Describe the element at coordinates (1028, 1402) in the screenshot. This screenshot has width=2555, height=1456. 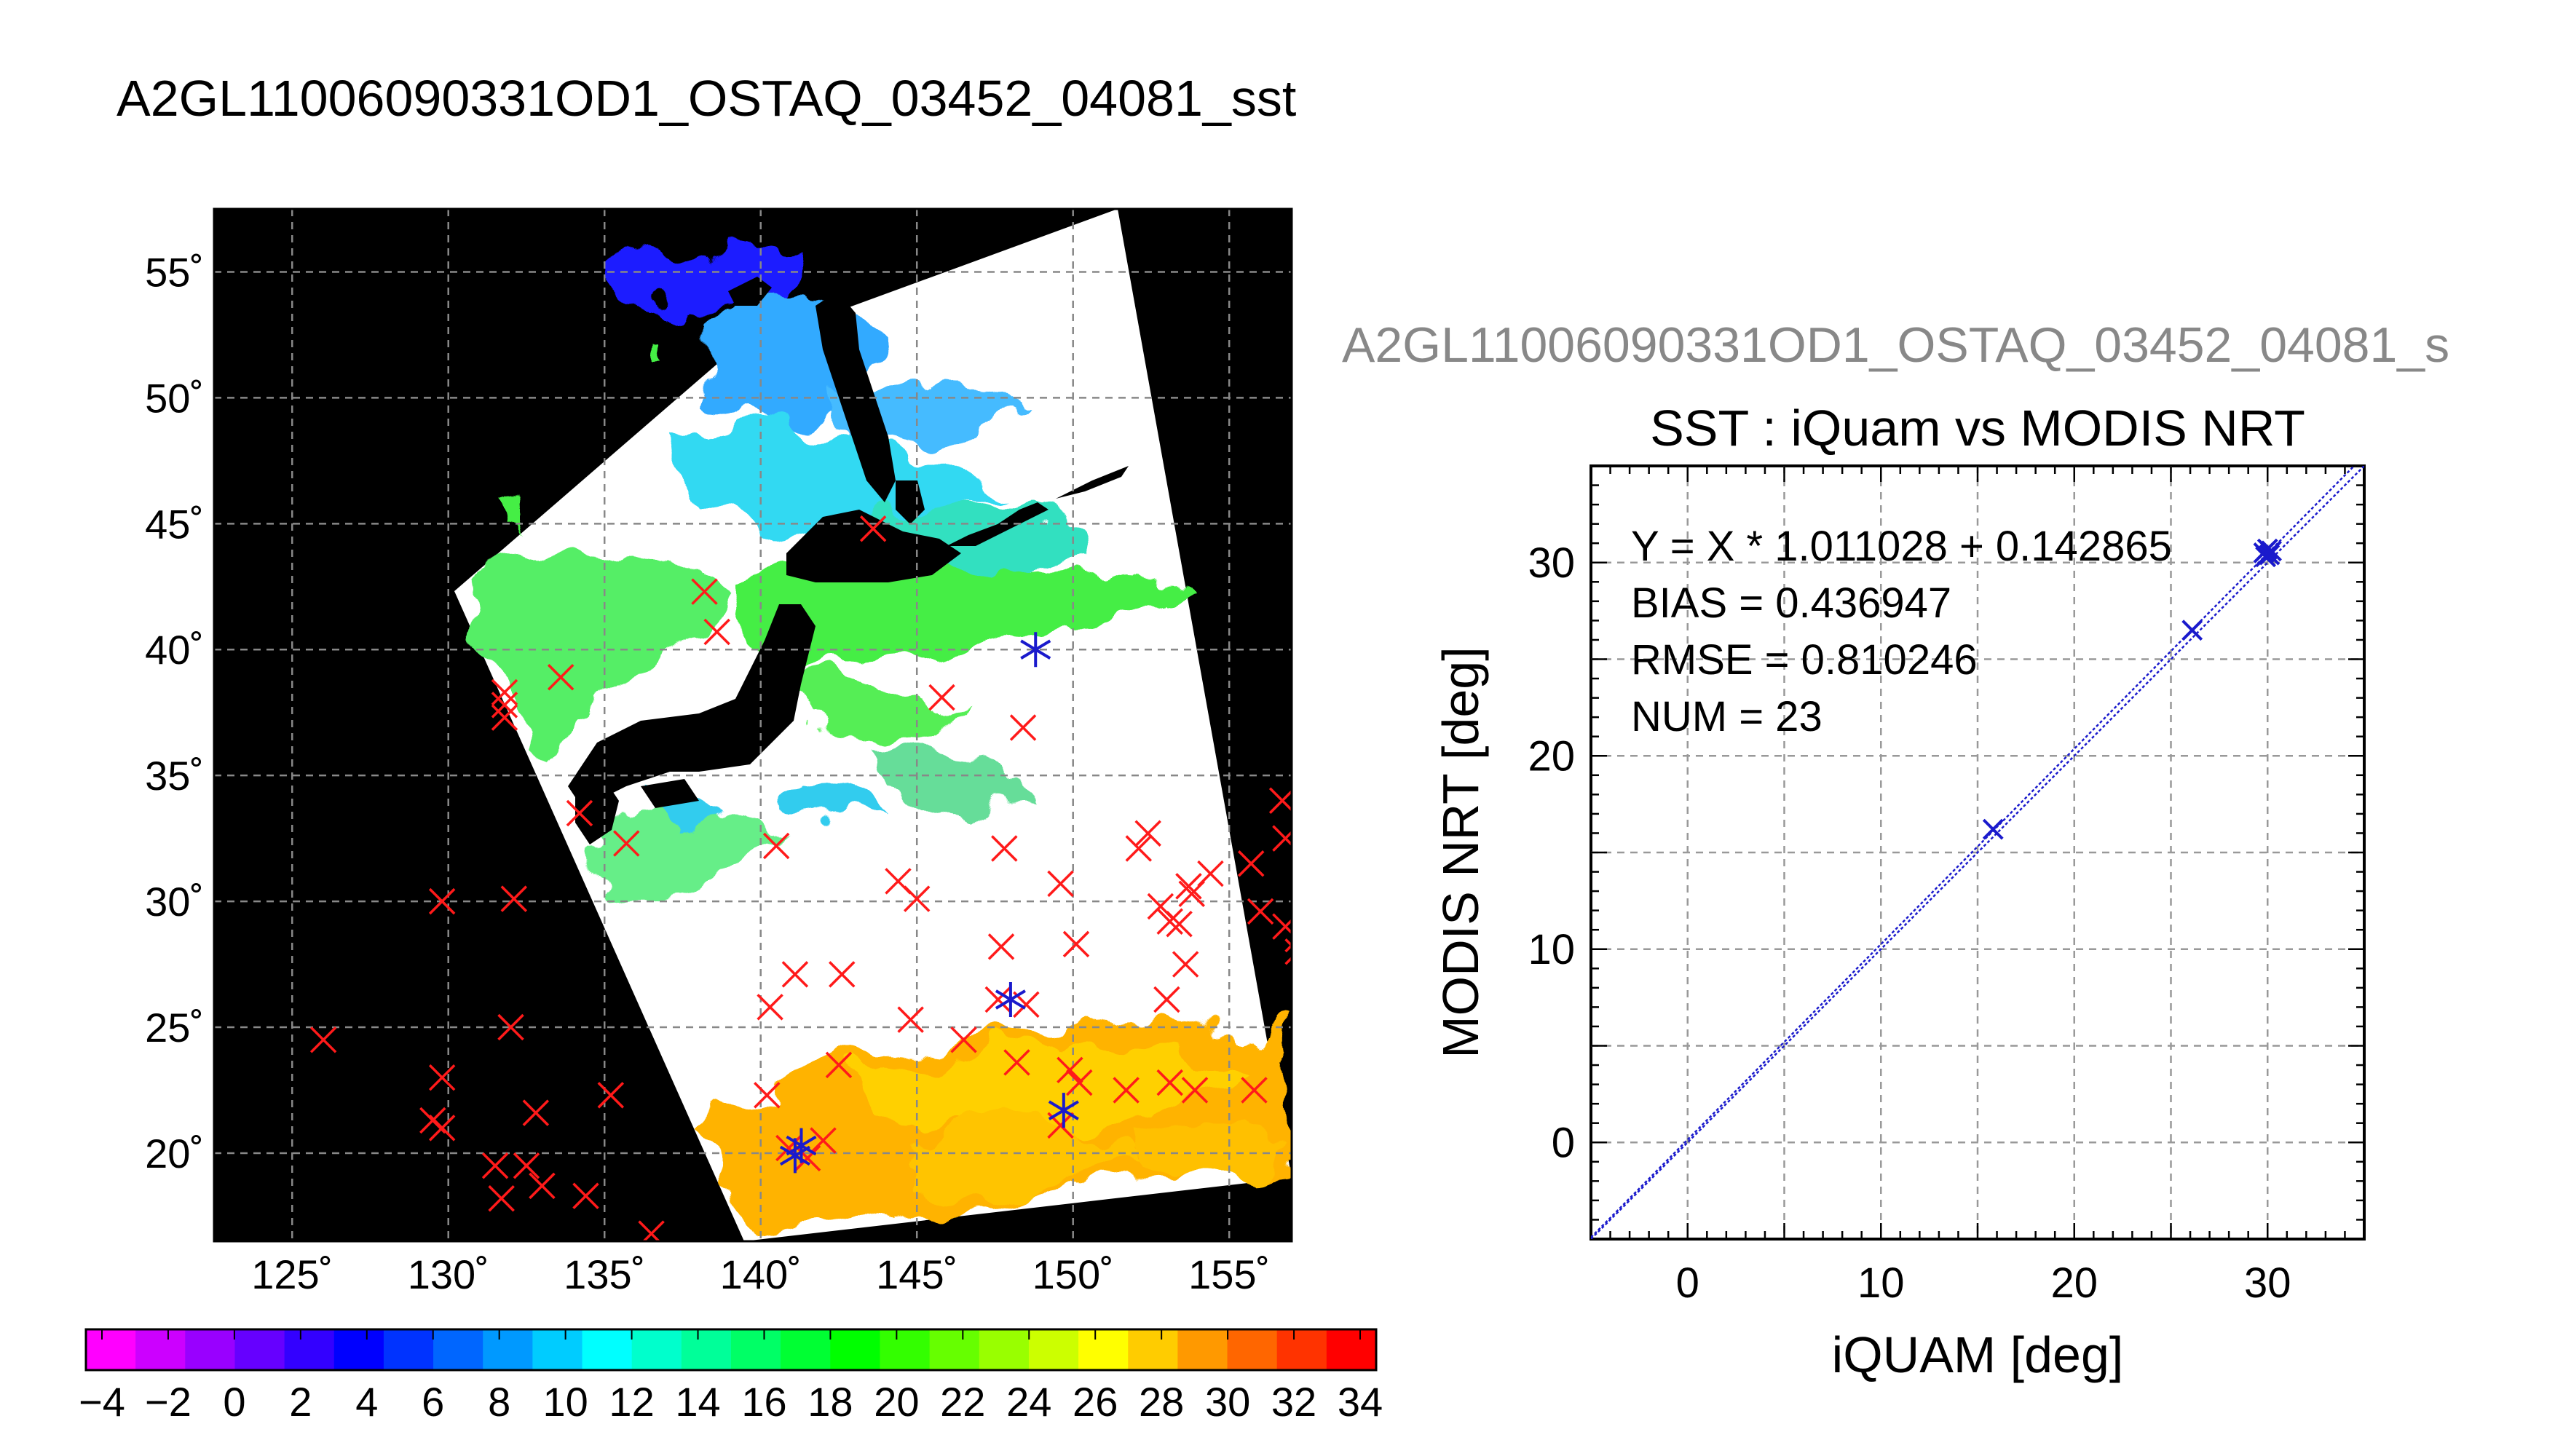
I see `colorbar-tick-label: 24` at that location.